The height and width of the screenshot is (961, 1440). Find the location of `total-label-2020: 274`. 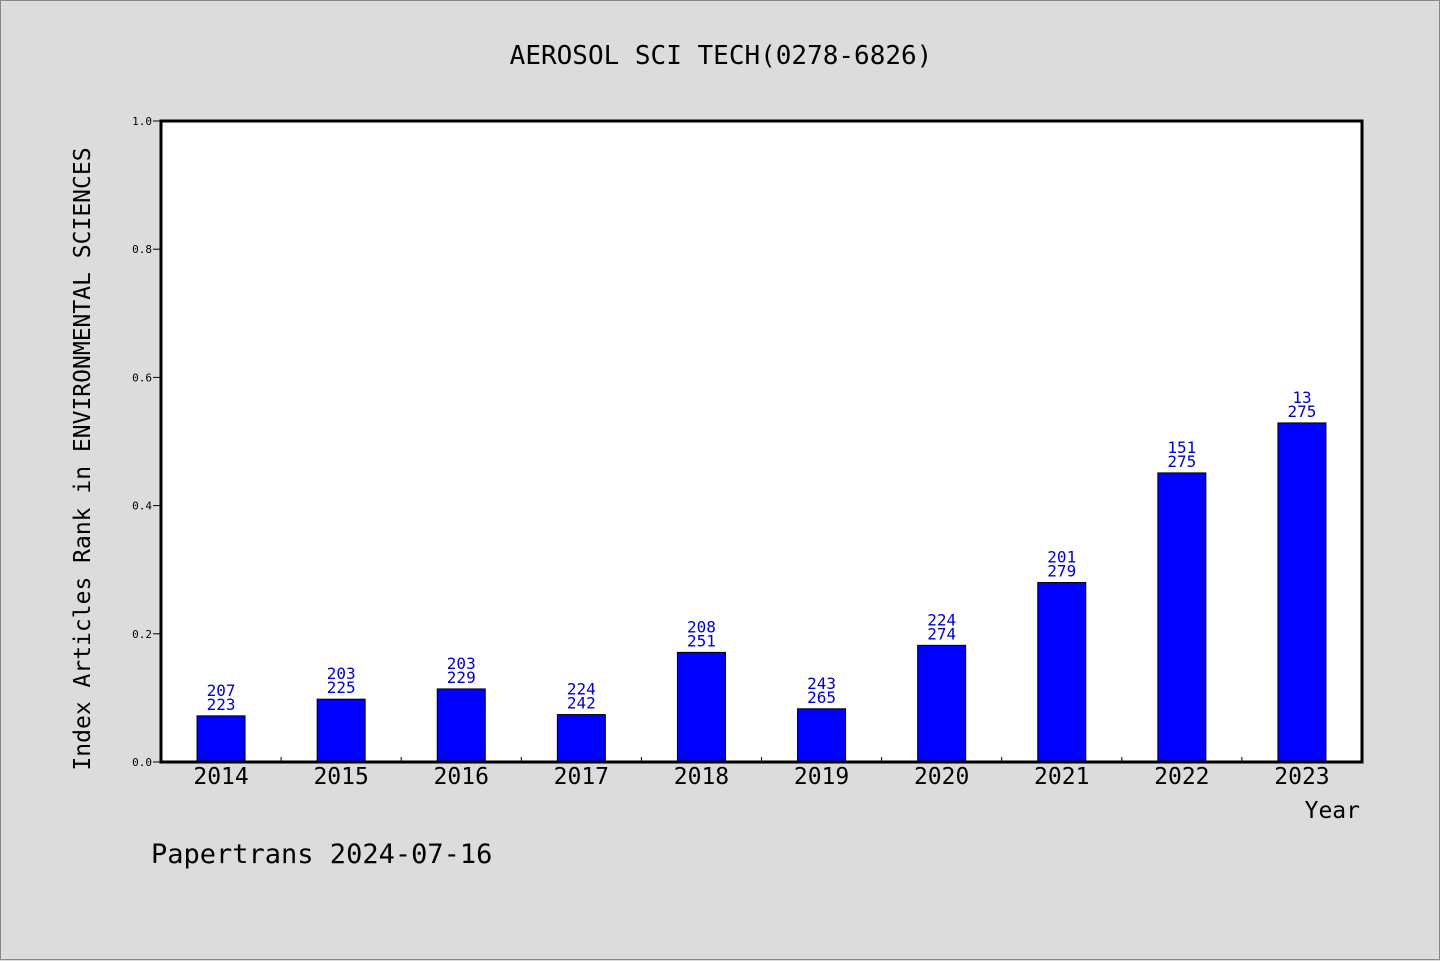

total-label-2020: 274 is located at coordinates (941, 633).